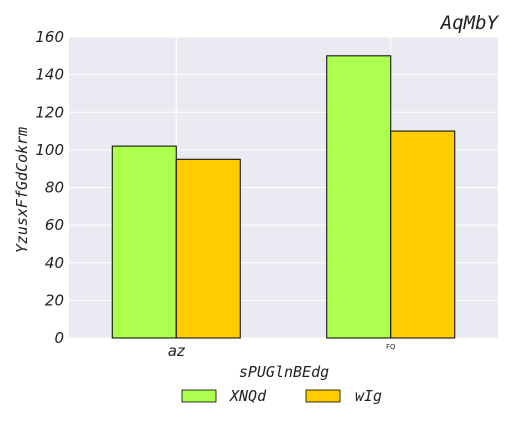  What do you see at coordinates (59, 338) in the screenshot?
I see `y-tick-label: 0` at bounding box center [59, 338].